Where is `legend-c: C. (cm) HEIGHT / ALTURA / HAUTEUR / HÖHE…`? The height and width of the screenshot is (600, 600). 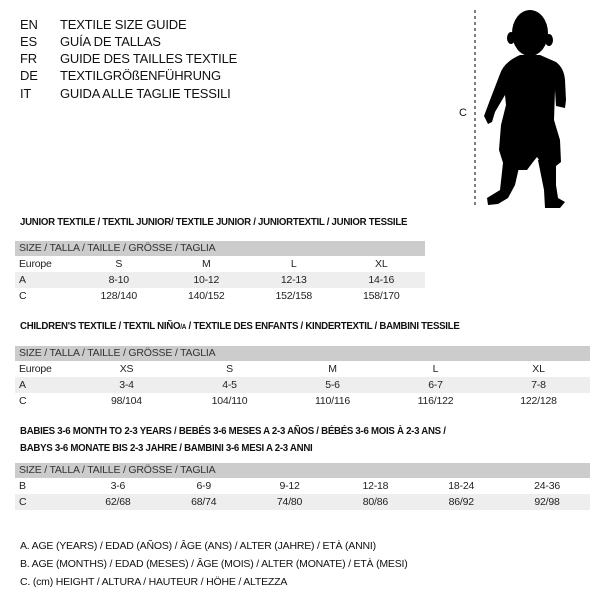
legend-c: C. (cm) HEIGHT / ALTURA / HAUTEUR / HÖHE… is located at coordinates (154, 582).